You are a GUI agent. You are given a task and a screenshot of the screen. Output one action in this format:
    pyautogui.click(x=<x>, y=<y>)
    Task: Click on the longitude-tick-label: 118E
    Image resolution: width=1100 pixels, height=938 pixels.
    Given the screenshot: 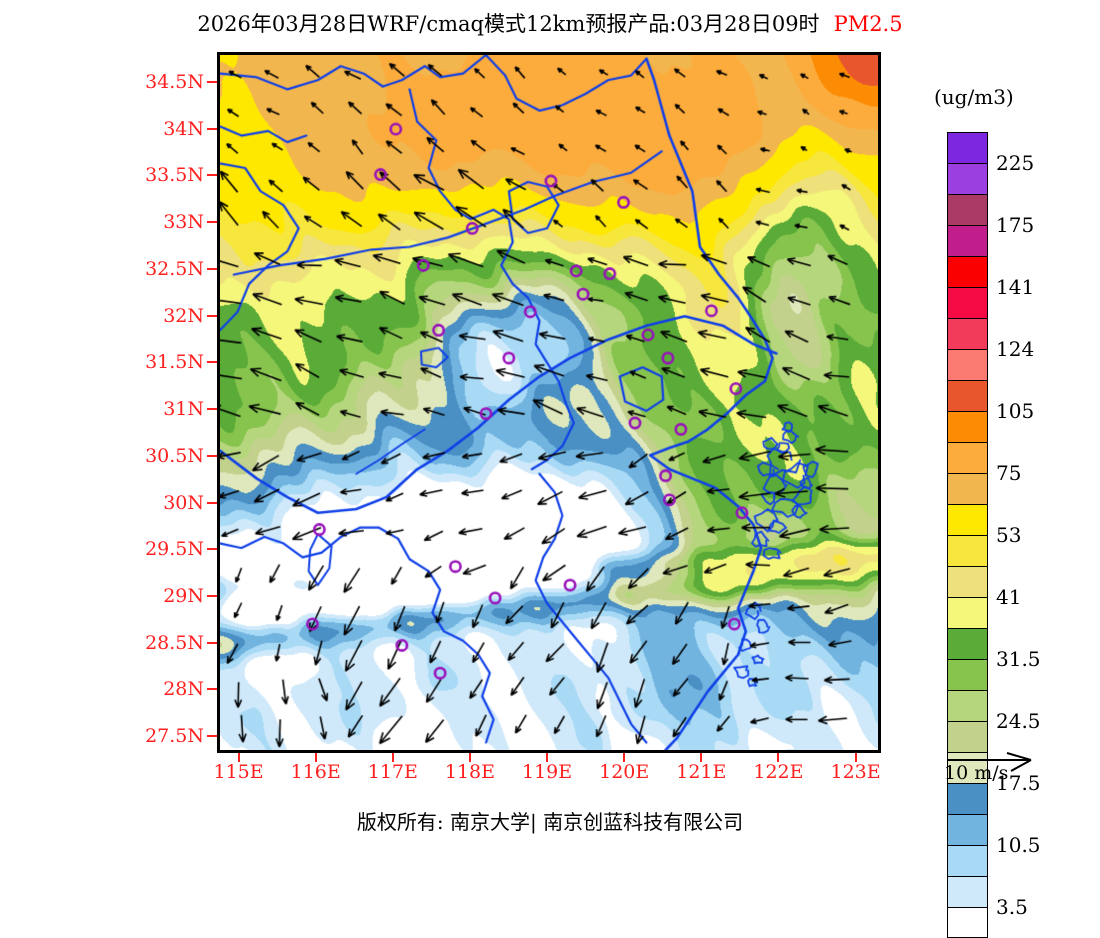 What is the action you would take?
    pyautogui.click(x=470, y=772)
    